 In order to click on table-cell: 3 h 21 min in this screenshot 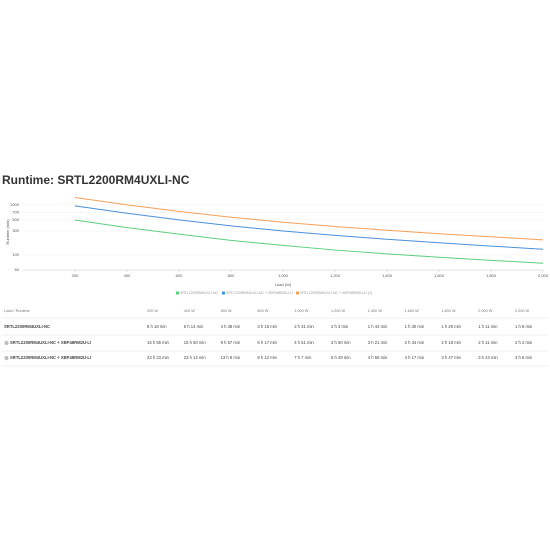, I will do `click(378, 342)`.